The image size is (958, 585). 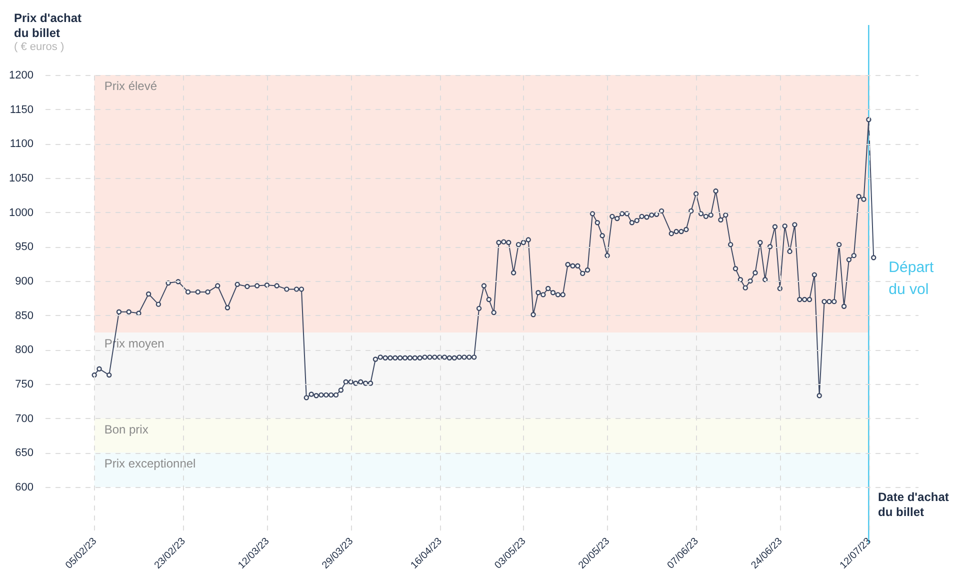 I want to click on y-tick-label: 1100, so click(x=22, y=144).